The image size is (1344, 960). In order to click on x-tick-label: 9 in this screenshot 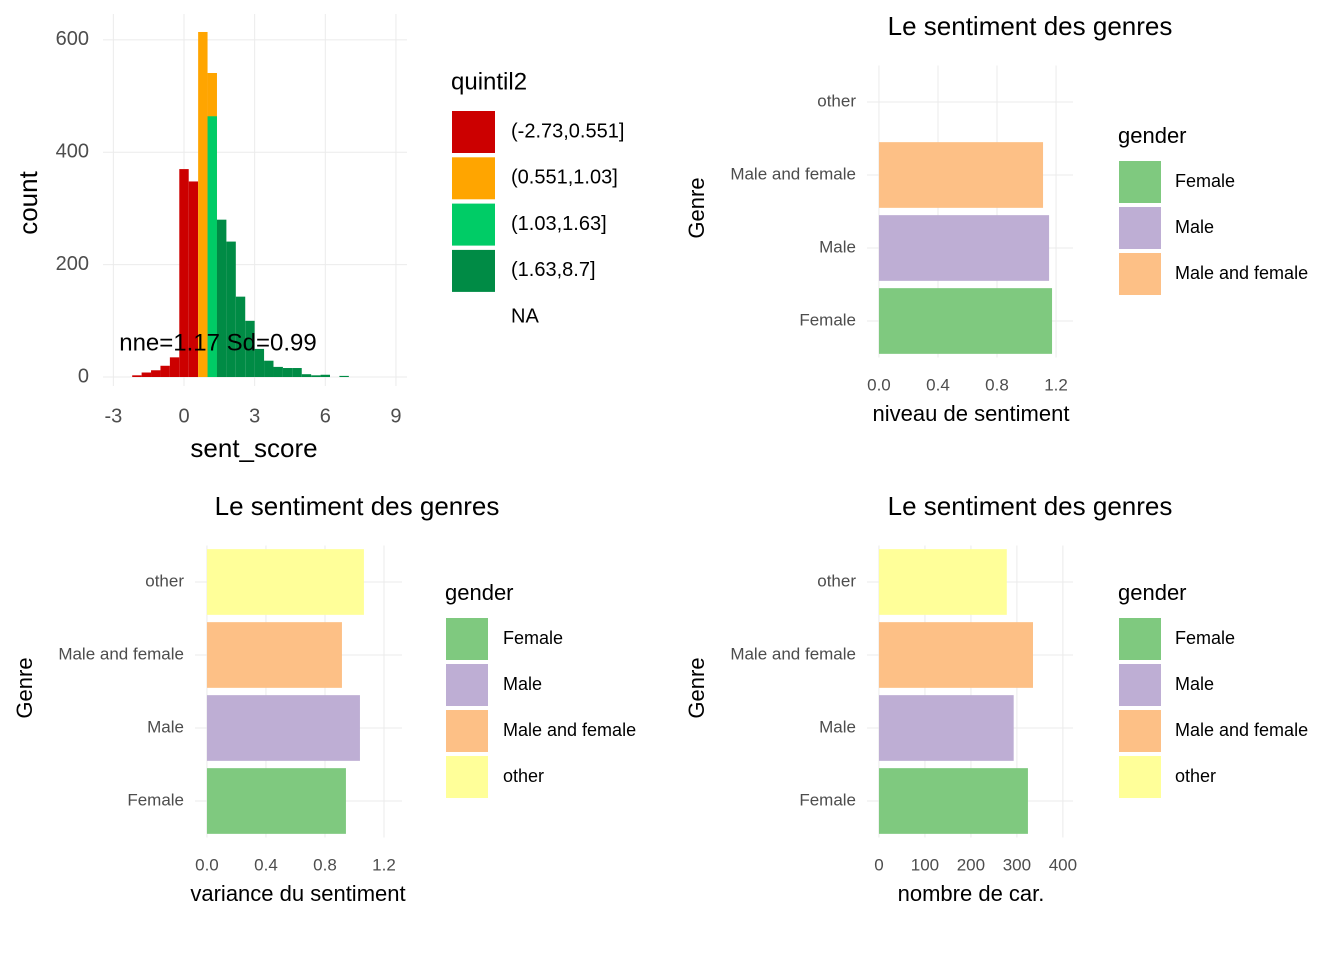, I will do `click(395, 416)`.